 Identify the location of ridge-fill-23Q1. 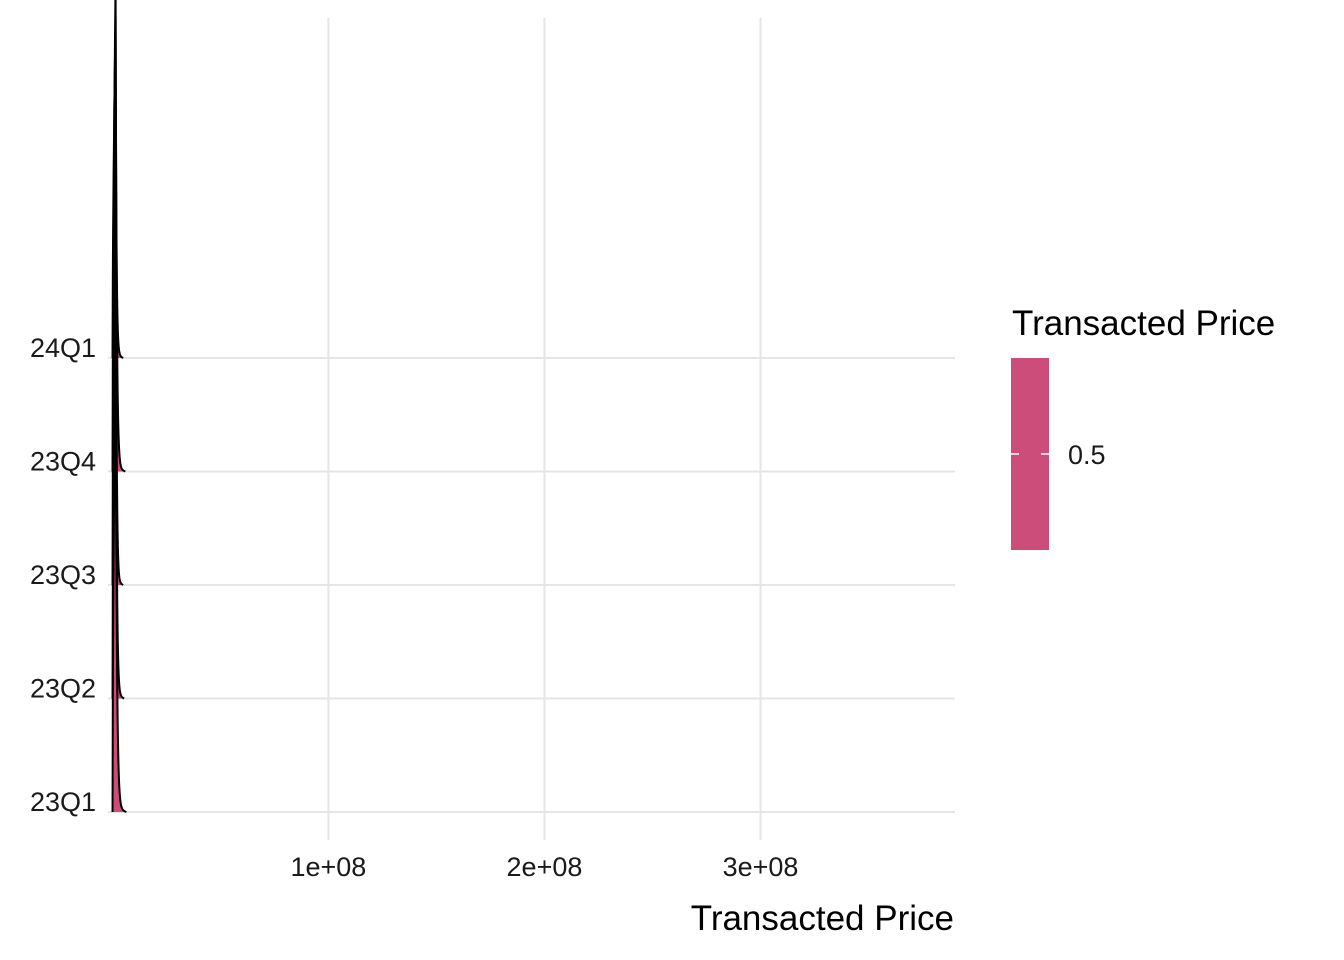
(119, 579).